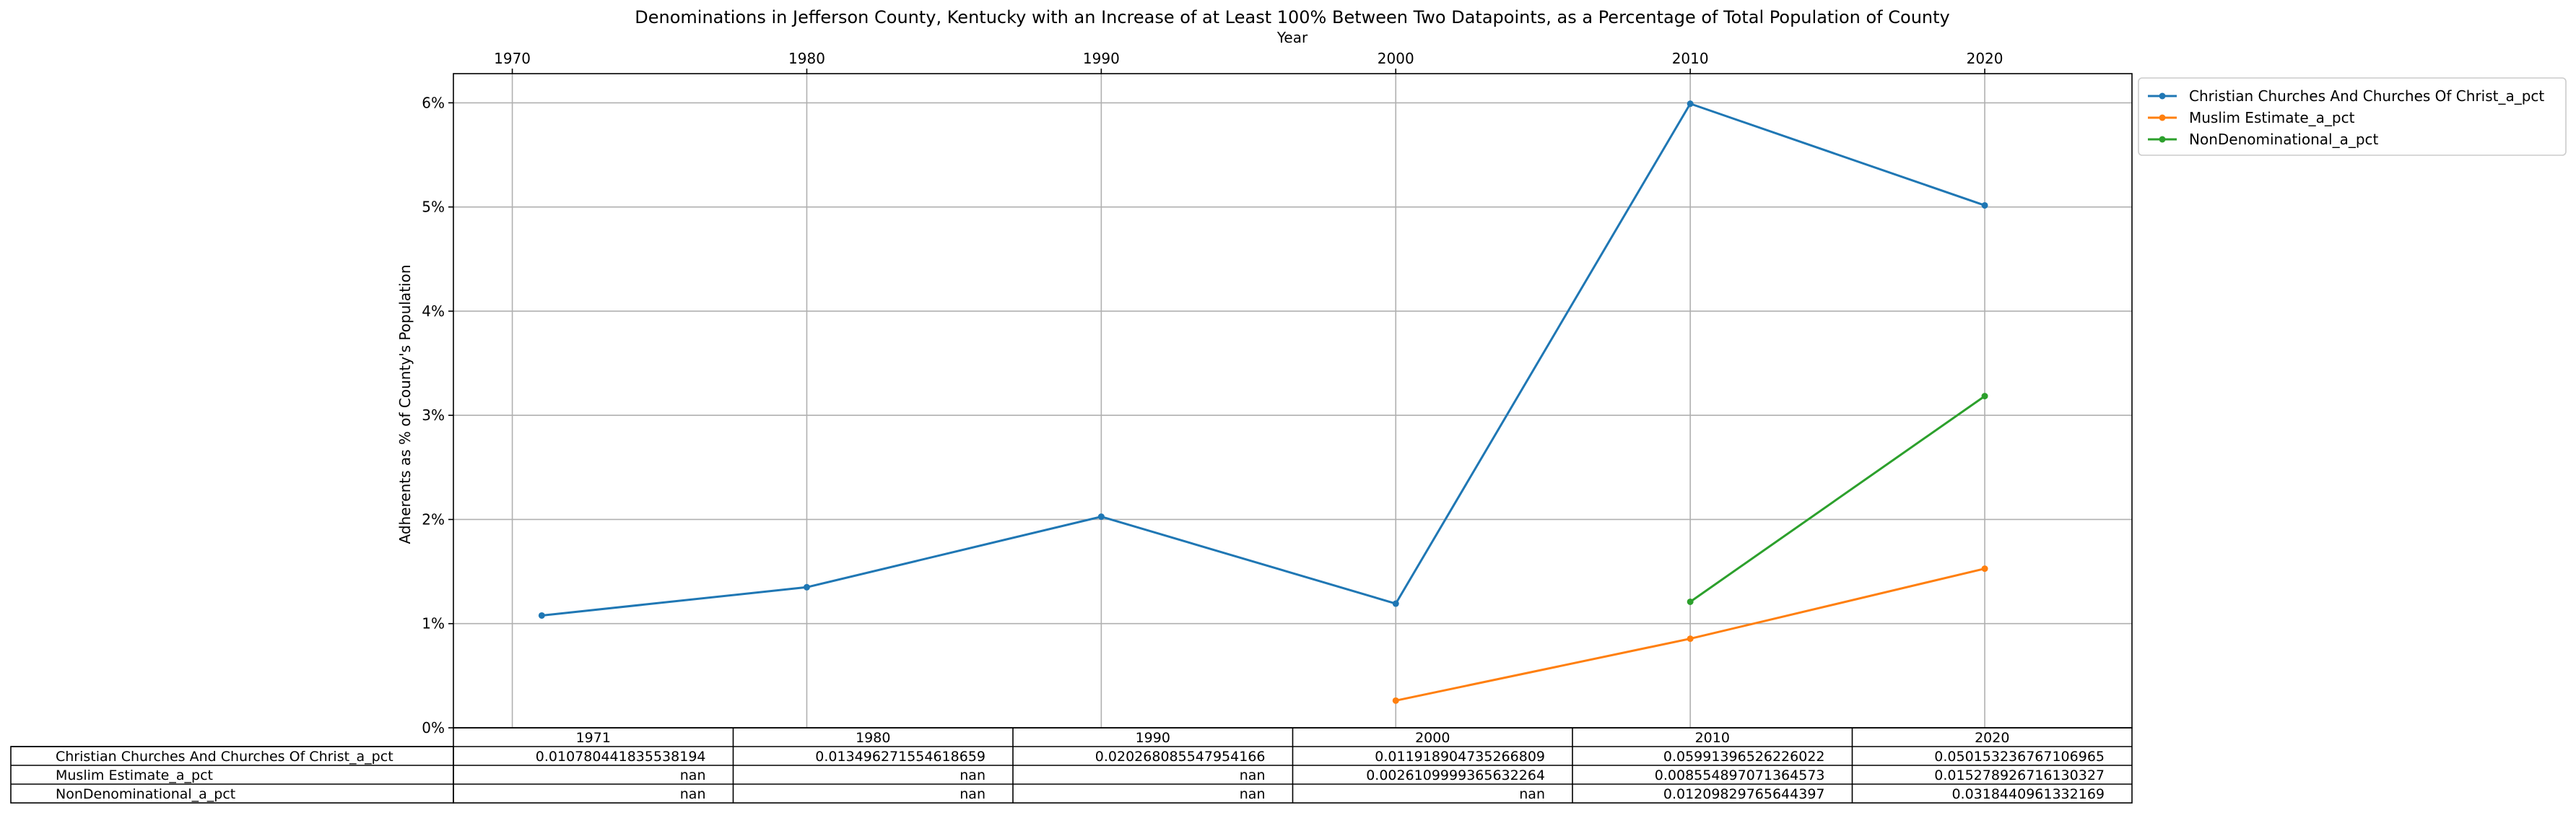  What do you see at coordinates (434, 102) in the screenshot?
I see `y-tick-label: 6%` at bounding box center [434, 102].